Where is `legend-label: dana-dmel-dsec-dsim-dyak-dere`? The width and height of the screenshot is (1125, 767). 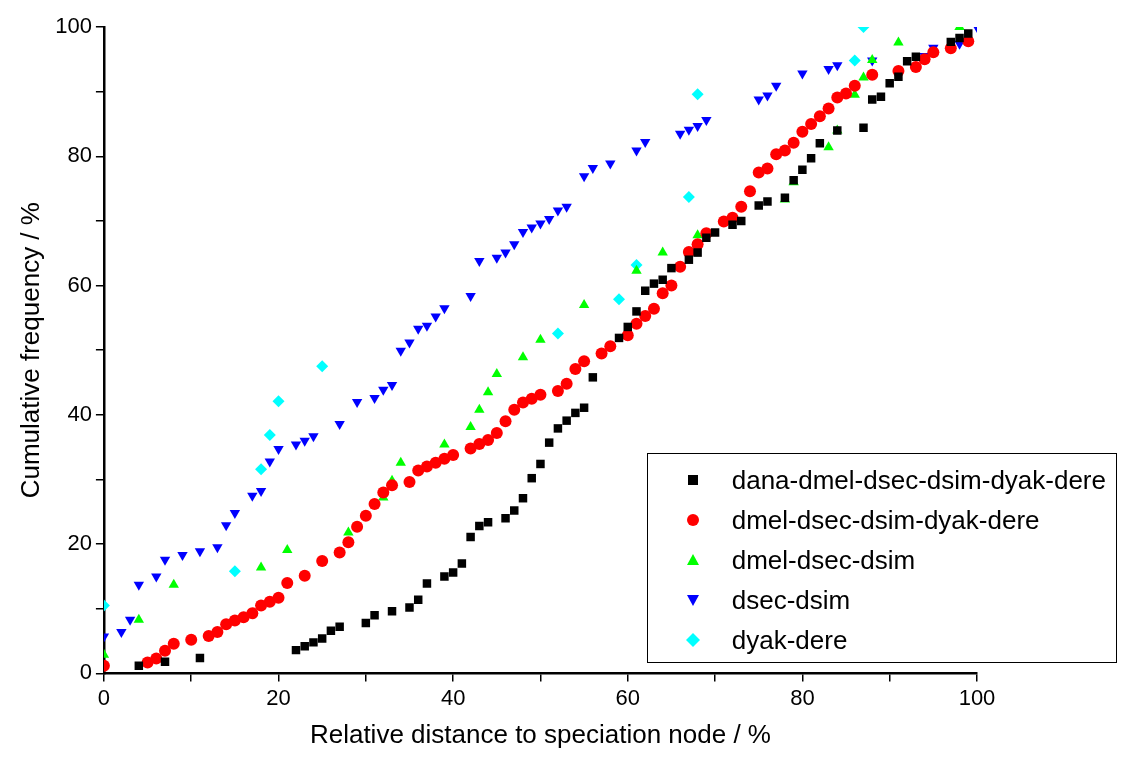
legend-label: dana-dmel-dsec-dsim-dyak-dere is located at coordinates (918, 480).